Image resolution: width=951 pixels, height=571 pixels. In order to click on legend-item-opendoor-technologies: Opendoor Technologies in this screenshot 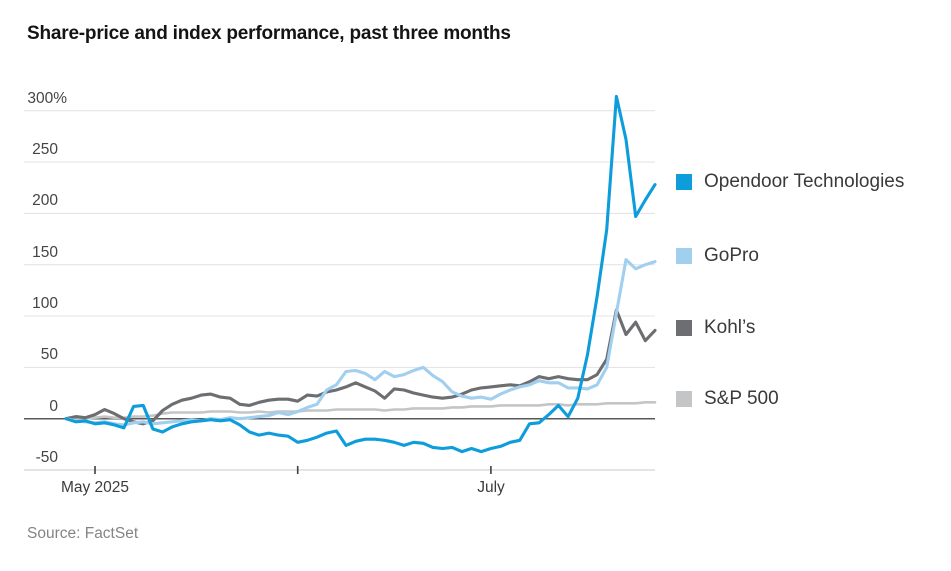, I will do `click(790, 181)`.